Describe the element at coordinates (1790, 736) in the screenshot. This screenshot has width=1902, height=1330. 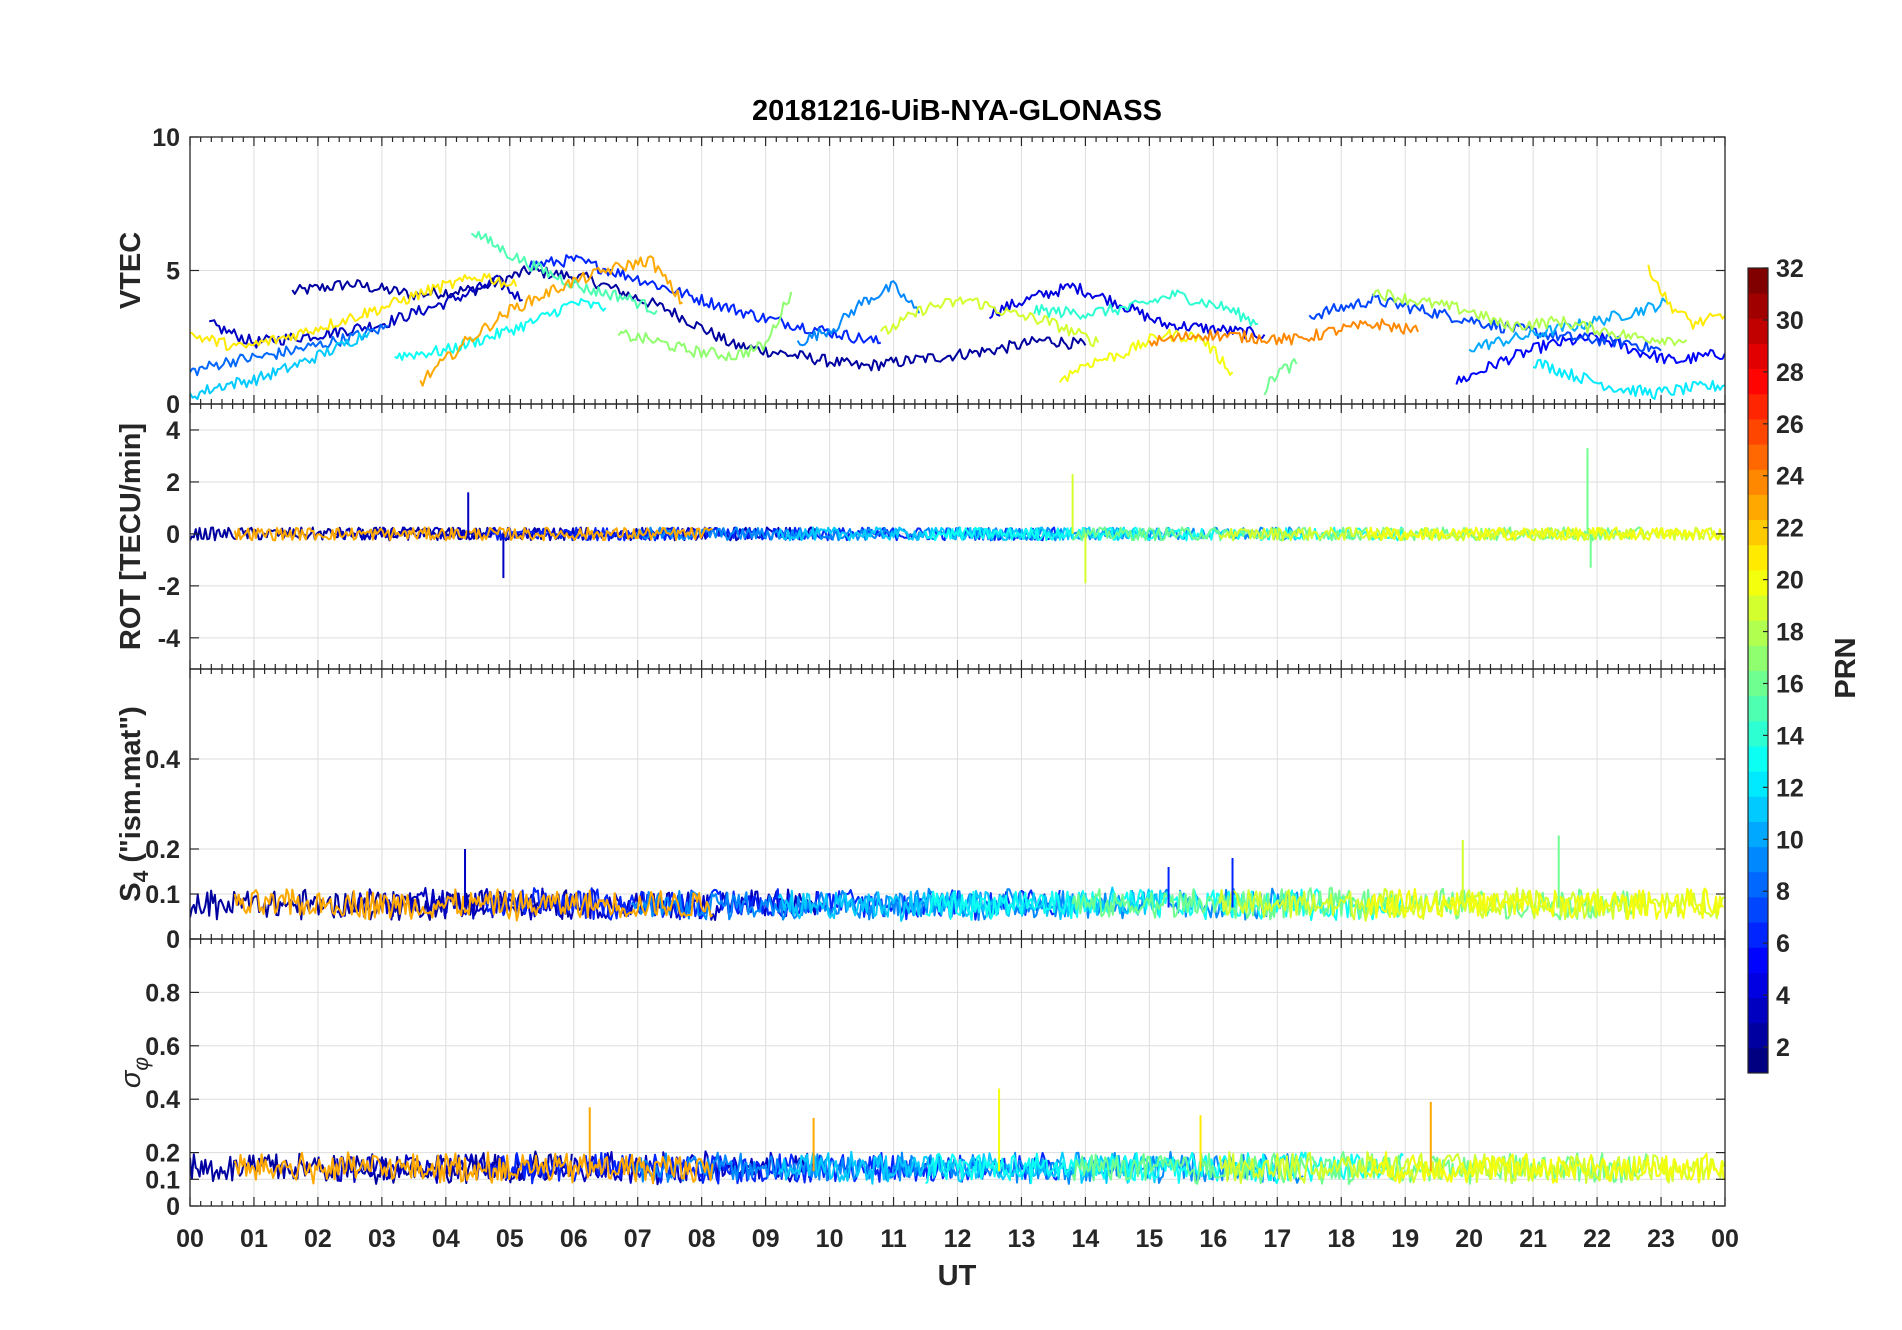
I see `colorbar-tick-label: 14` at that location.